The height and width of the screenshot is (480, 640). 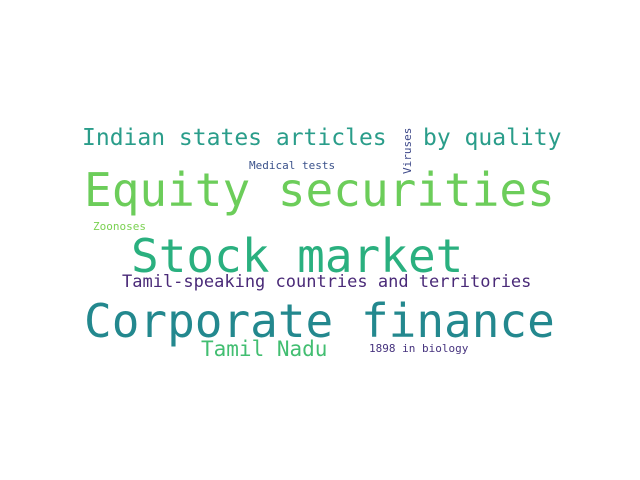 I want to click on word-corporate-finance: Corporate finance, so click(x=319, y=321).